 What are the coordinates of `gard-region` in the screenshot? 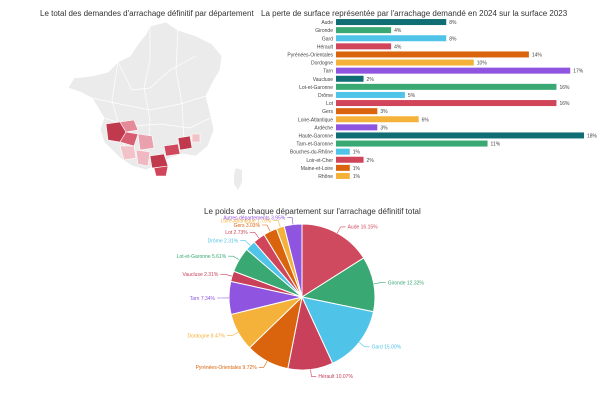 It's located at (185, 143).